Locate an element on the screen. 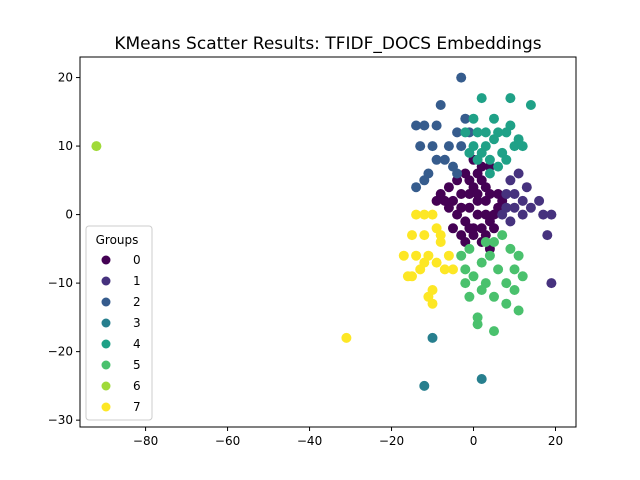  y-tick-label: −30 is located at coordinates (60, 420).